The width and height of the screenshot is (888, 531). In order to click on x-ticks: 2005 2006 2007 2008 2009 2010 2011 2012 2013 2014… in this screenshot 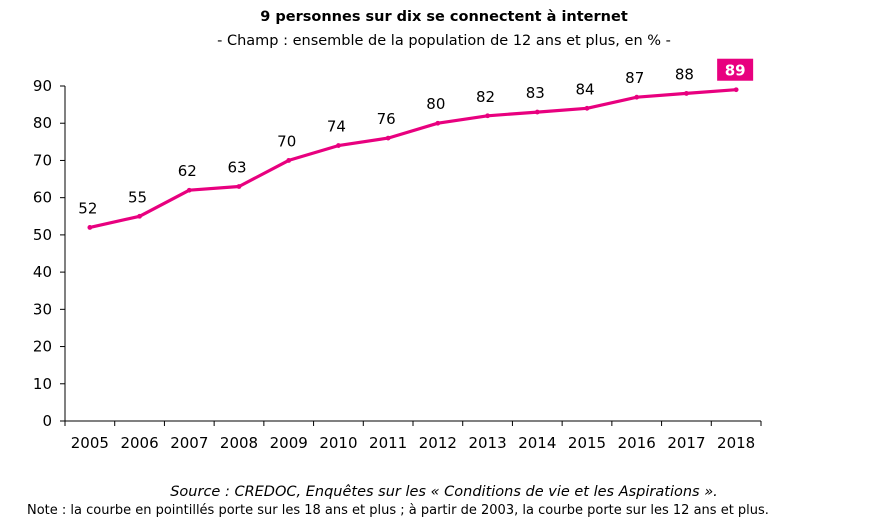, I will do `click(413, 443)`.